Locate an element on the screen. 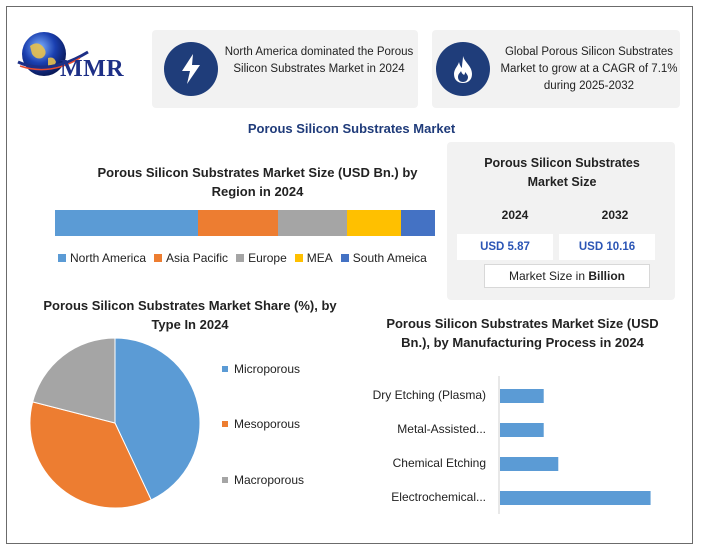  unit-prefix: Market Size in is located at coordinates (548, 276).